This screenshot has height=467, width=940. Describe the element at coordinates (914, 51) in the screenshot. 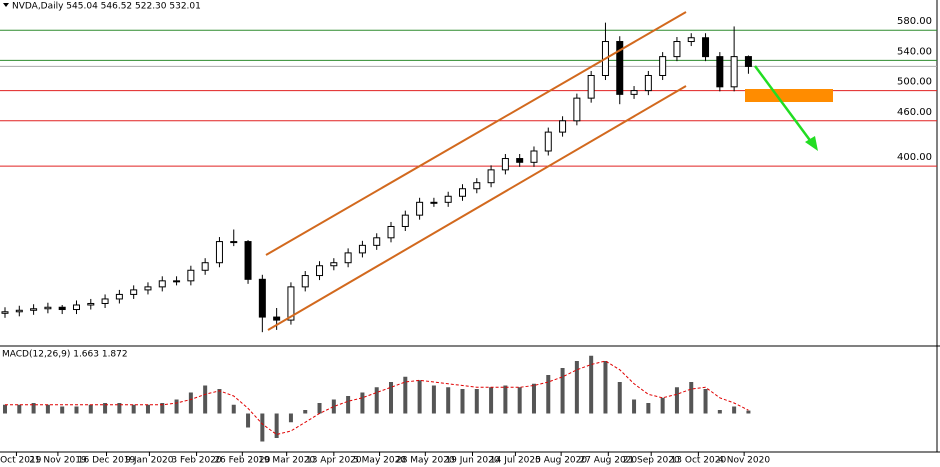

I see `level-label: 540.00` at that location.